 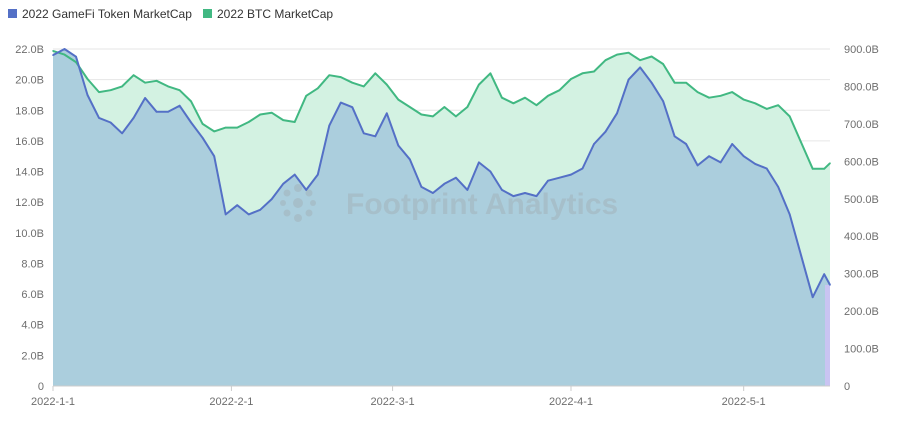 What do you see at coordinates (100, 14) in the screenshot?
I see `legend-item-gamefi: 2022 GameFi Token MarketCap` at bounding box center [100, 14].